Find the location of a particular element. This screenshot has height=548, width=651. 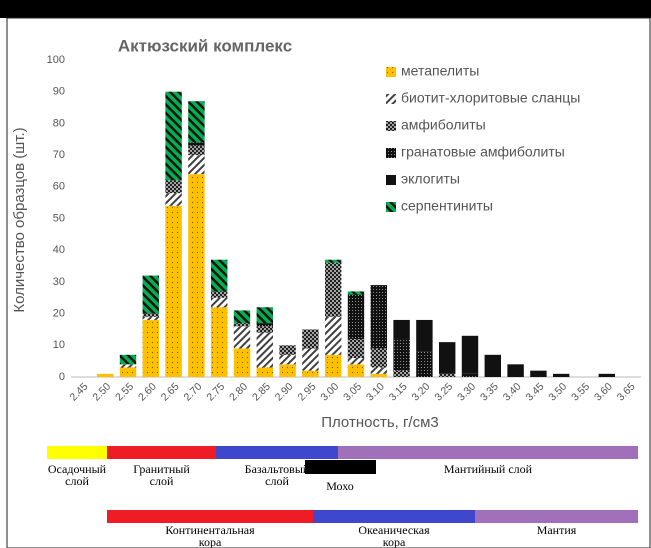

layer-label: Океаническая is located at coordinates (394, 530).